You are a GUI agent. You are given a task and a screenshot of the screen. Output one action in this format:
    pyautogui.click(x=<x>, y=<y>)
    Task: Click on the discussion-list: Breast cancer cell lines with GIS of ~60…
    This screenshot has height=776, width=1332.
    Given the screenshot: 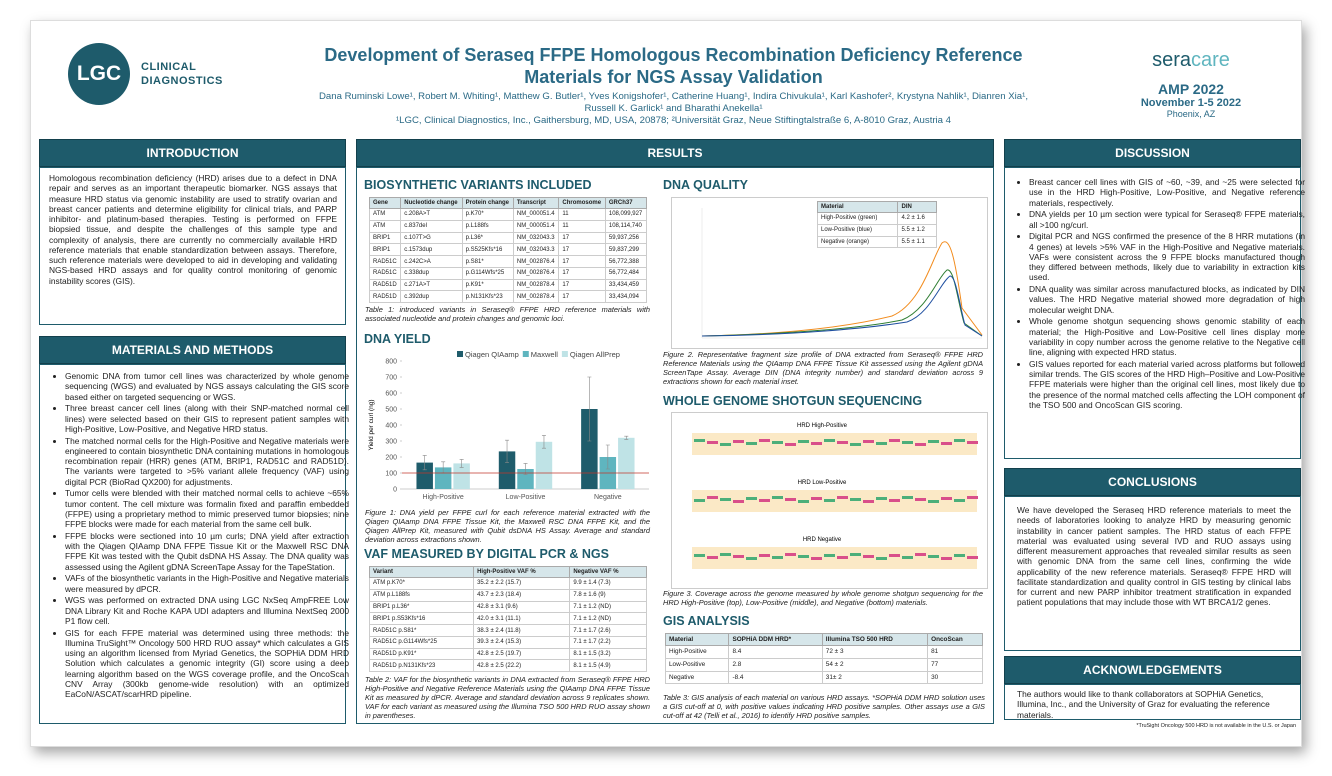 What is the action you would take?
    pyautogui.click(x=1161, y=294)
    